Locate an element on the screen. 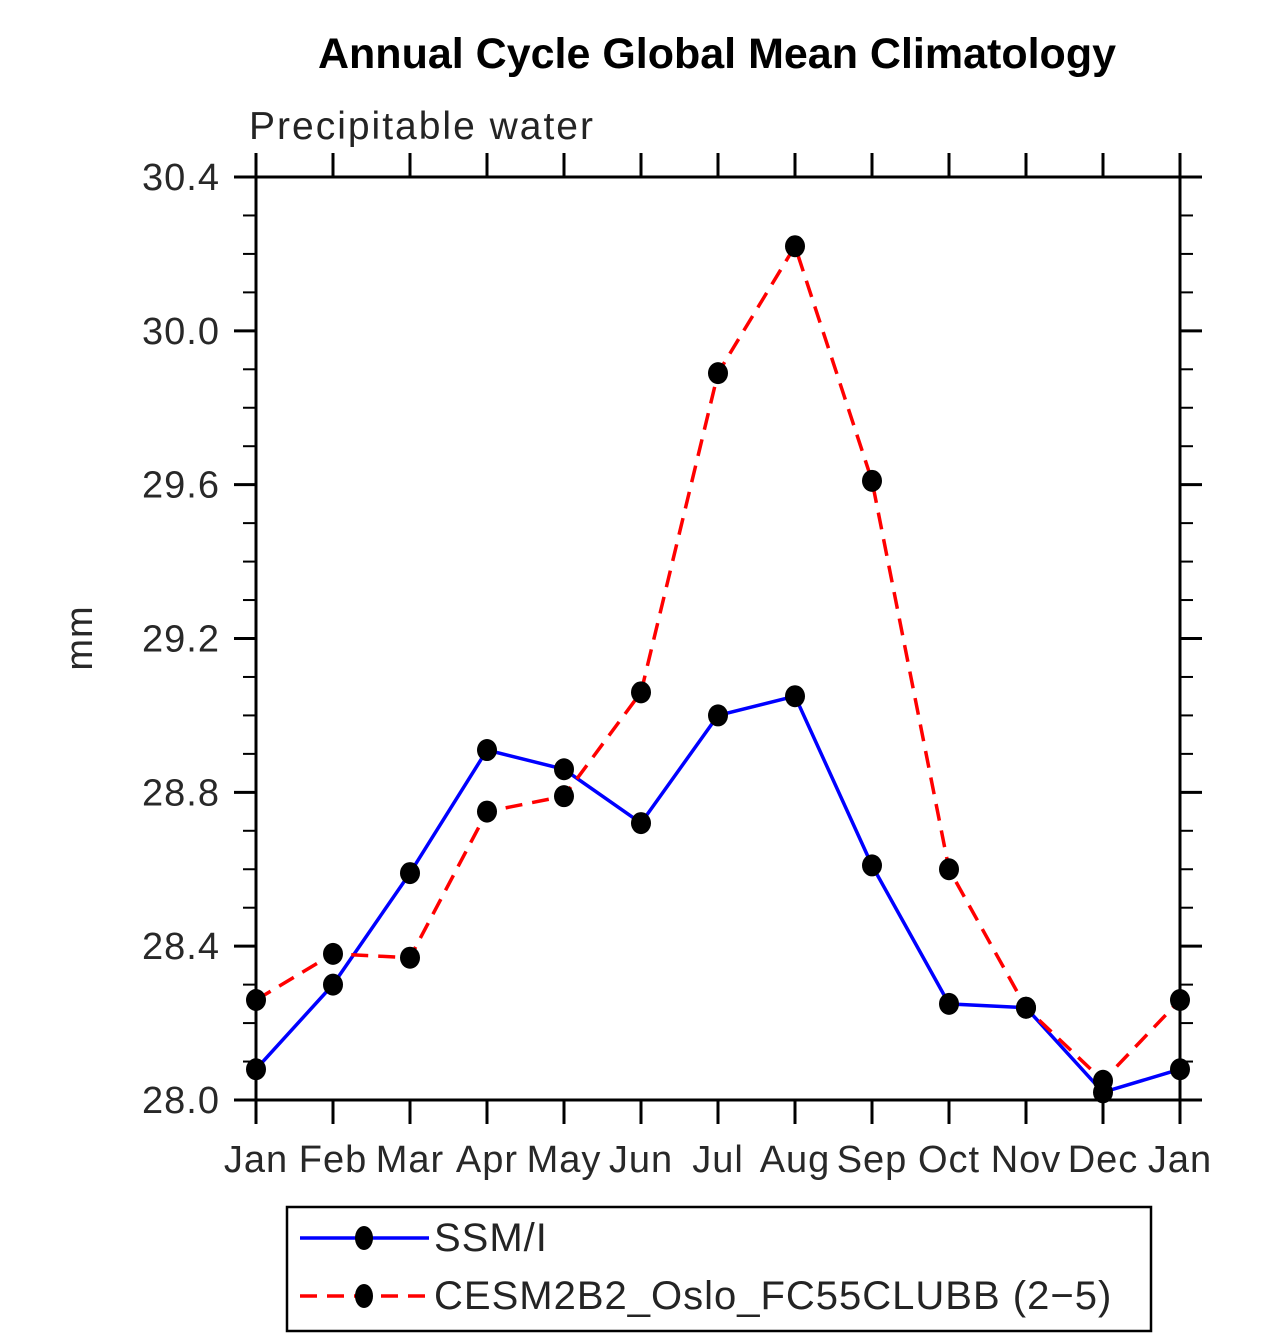  x-tick-label: Oct is located at coordinates (949, 1160).